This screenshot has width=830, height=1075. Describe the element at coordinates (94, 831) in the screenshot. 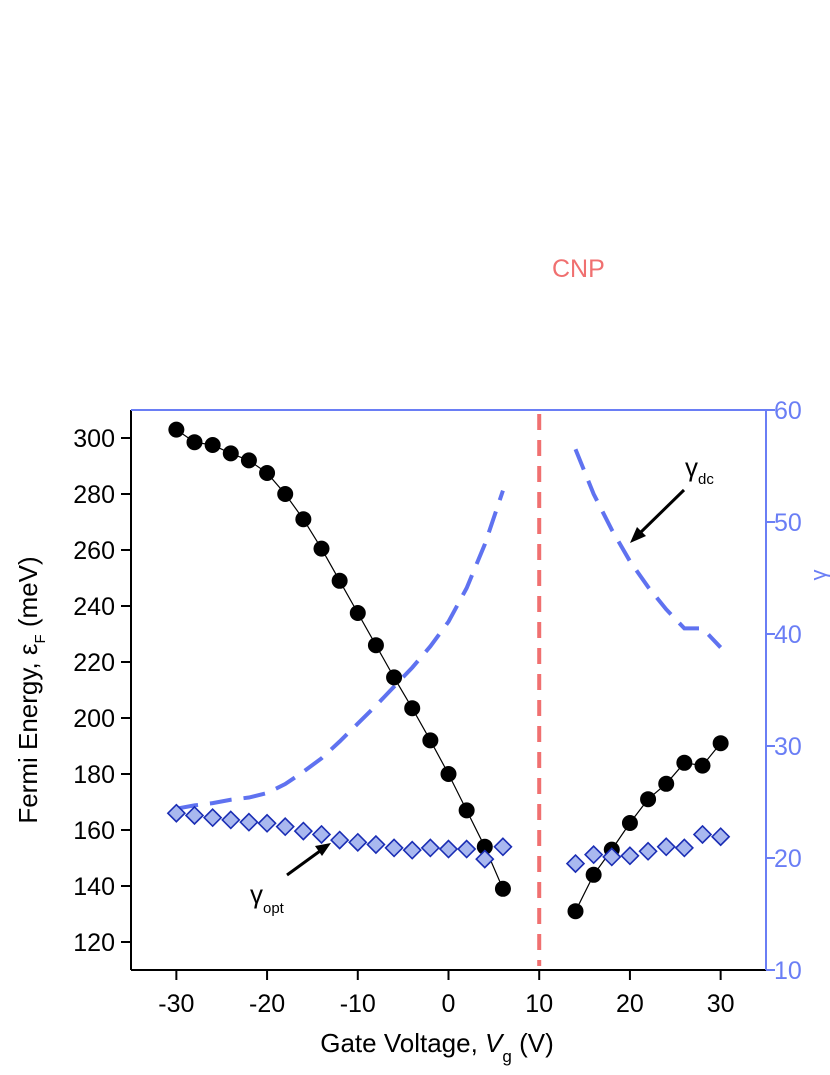

I see `y-left-tick-label: 160` at that location.